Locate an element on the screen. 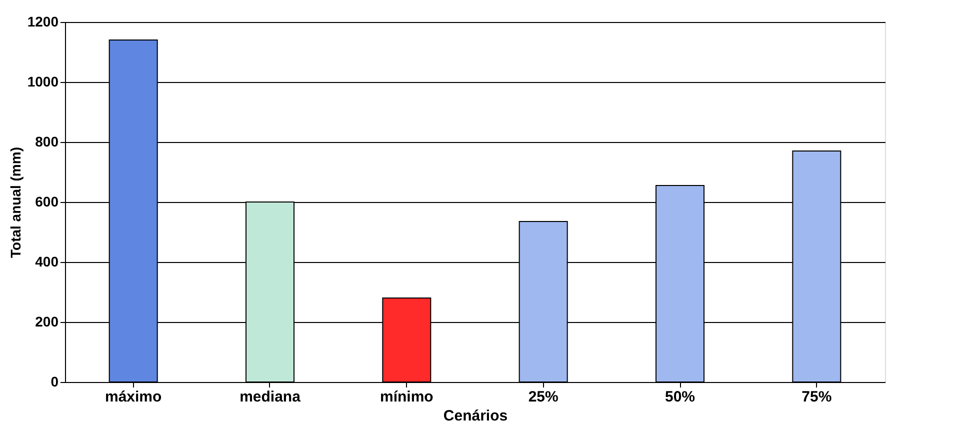  x-axis-title: Cenários is located at coordinates (475, 416).